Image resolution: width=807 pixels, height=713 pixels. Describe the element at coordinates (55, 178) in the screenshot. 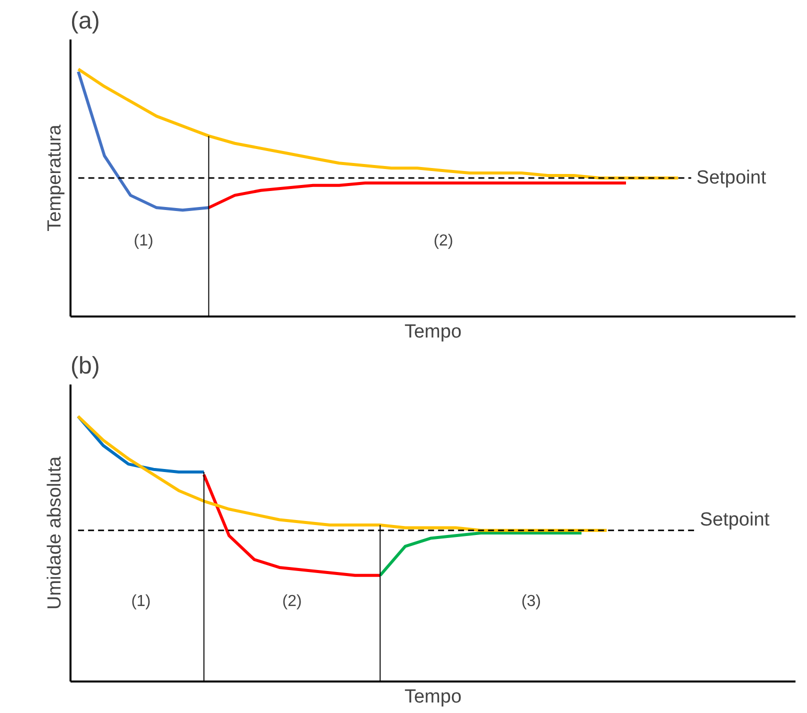

I see `y-axis-title: Temperatura` at that location.